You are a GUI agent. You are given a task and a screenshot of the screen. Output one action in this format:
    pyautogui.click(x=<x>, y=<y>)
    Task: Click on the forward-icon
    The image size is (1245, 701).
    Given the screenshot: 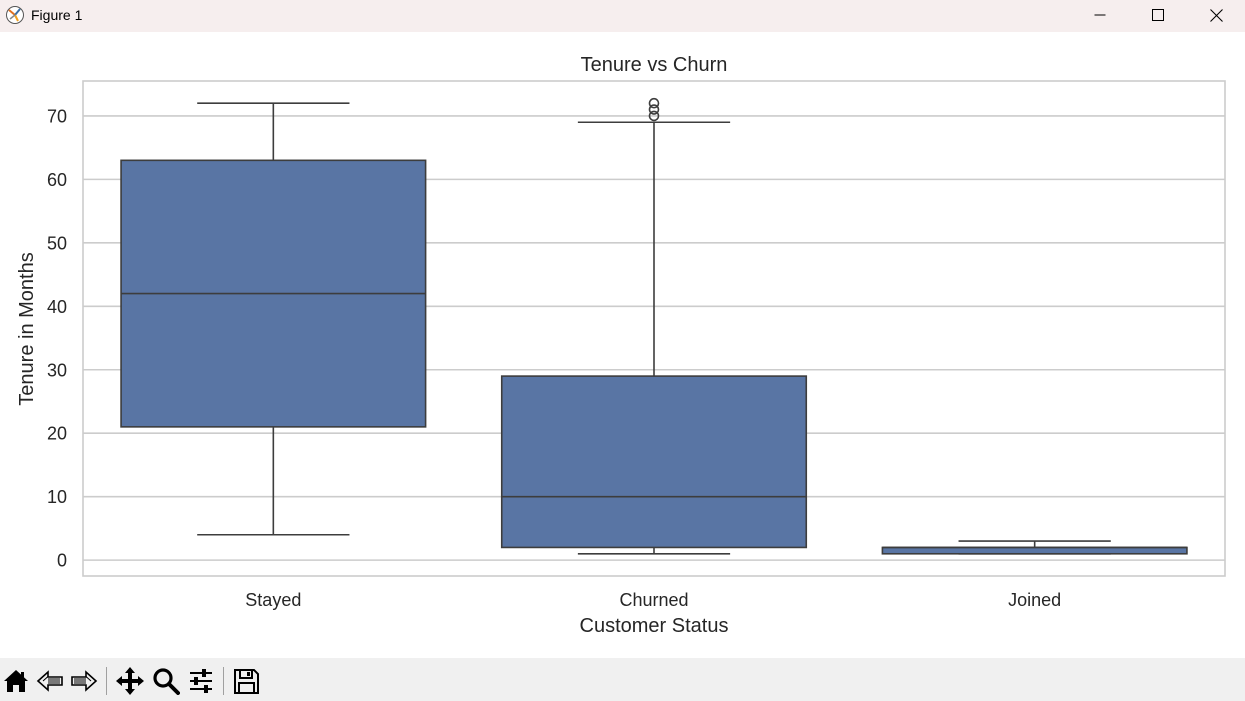 What is the action you would take?
    pyautogui.click(x=84, y=681)
    